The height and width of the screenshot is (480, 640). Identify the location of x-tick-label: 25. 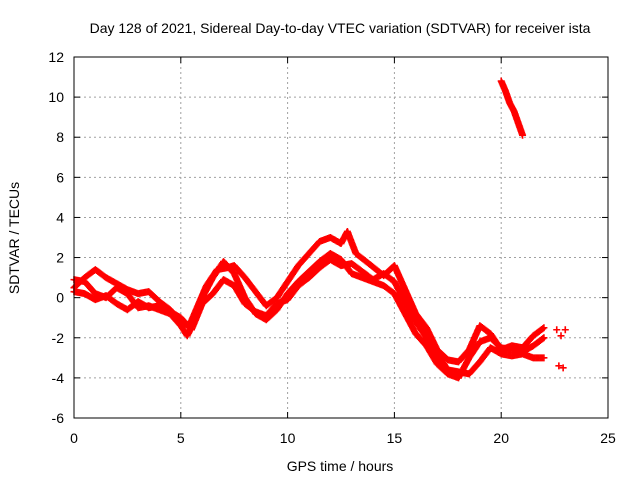
(608, 438).